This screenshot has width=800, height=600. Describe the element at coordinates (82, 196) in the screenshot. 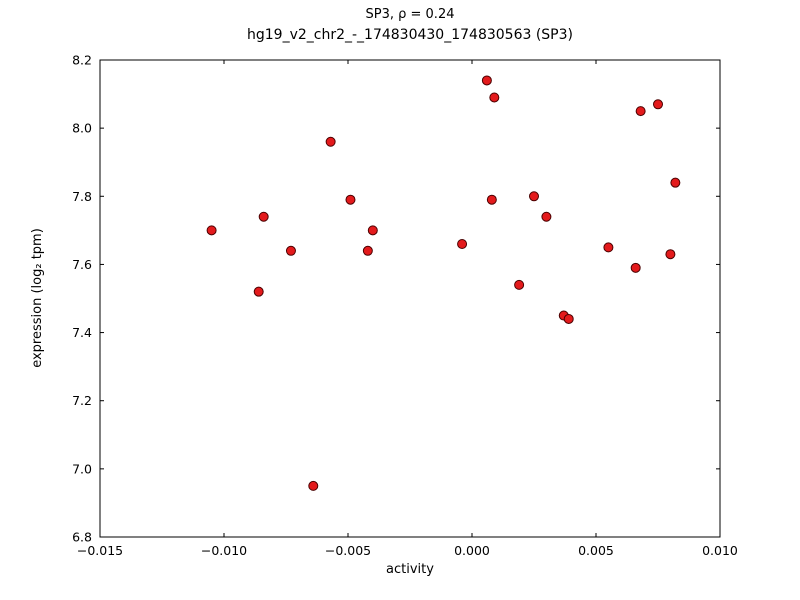

I see `y-tick-label: 7.8` at that location.